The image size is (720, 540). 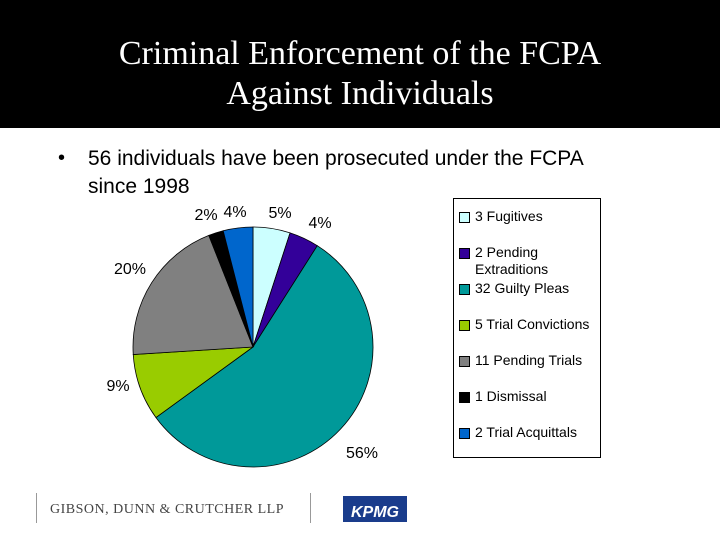 I want to click on pie-data-label: 2%, so click(x=205, y=215).